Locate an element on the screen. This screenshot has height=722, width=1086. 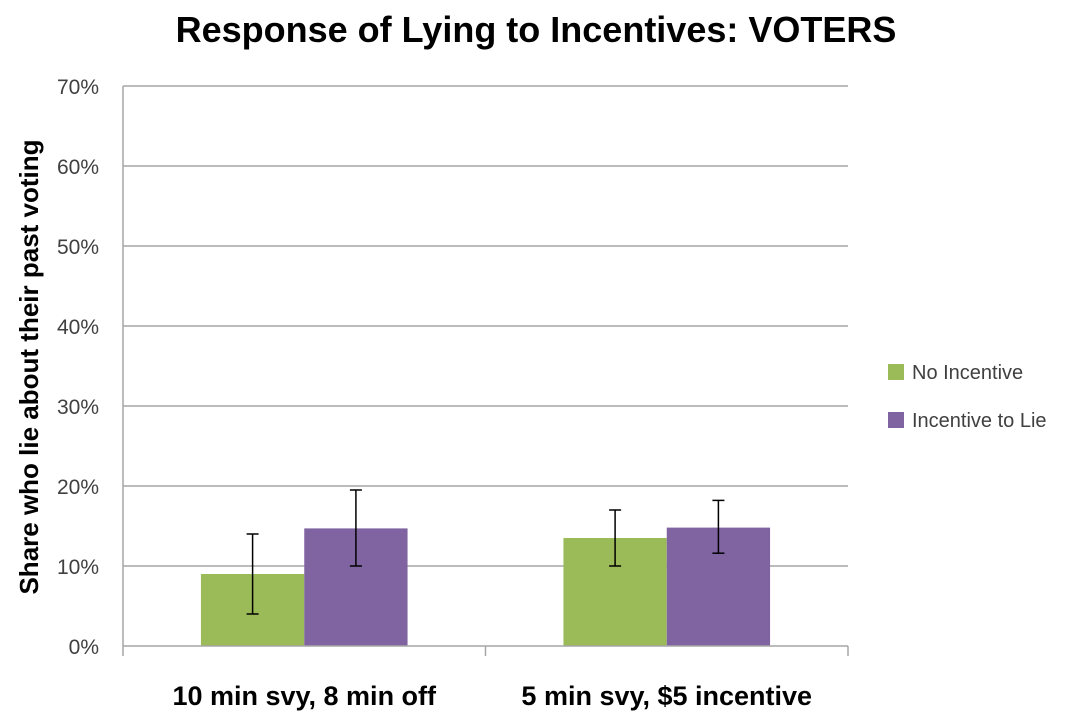
y-tick-label: 70% is located at coordinates (78, 87).